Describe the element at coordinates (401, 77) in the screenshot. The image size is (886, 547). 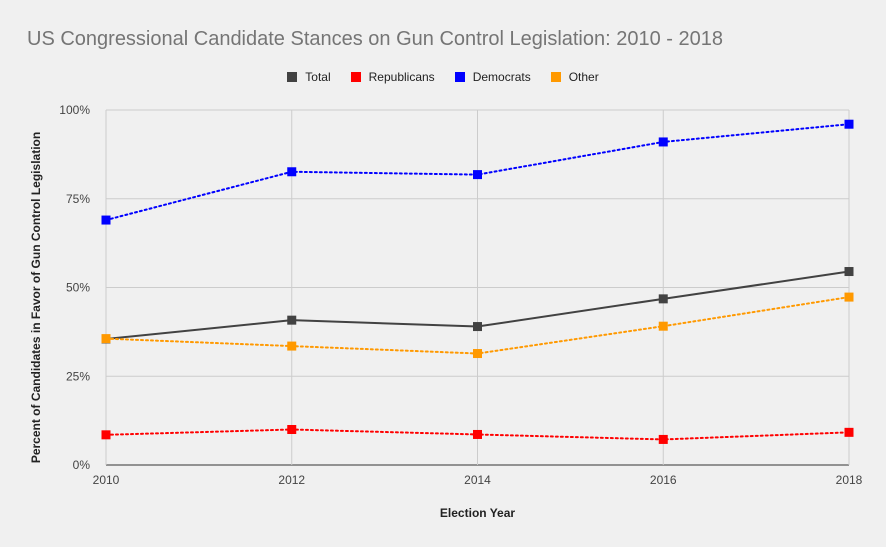
I see `legend-label-republicans: Republicans` at that location.